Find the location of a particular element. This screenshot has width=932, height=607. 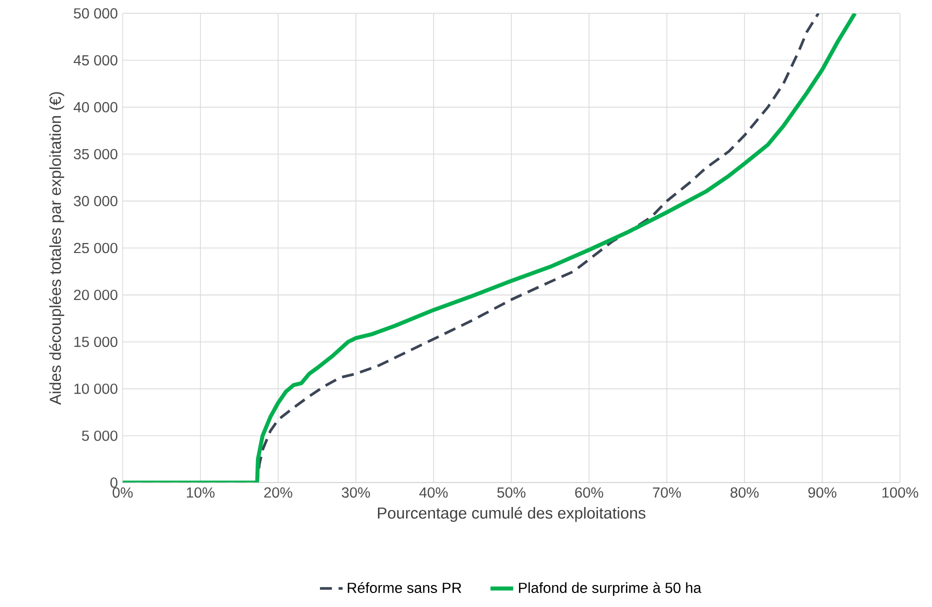

legend-label: Réforme sans PR is located at coordinates (405, 588).